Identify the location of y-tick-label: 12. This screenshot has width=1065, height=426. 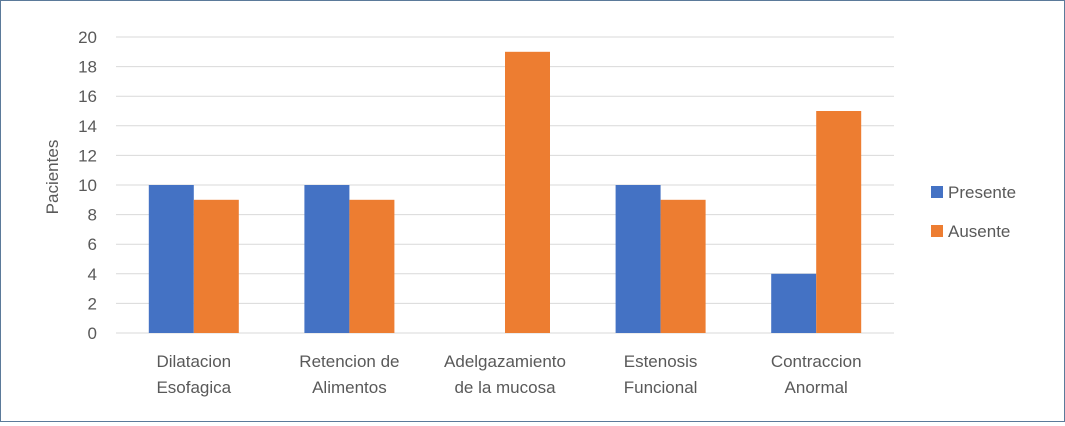
(87, 155).